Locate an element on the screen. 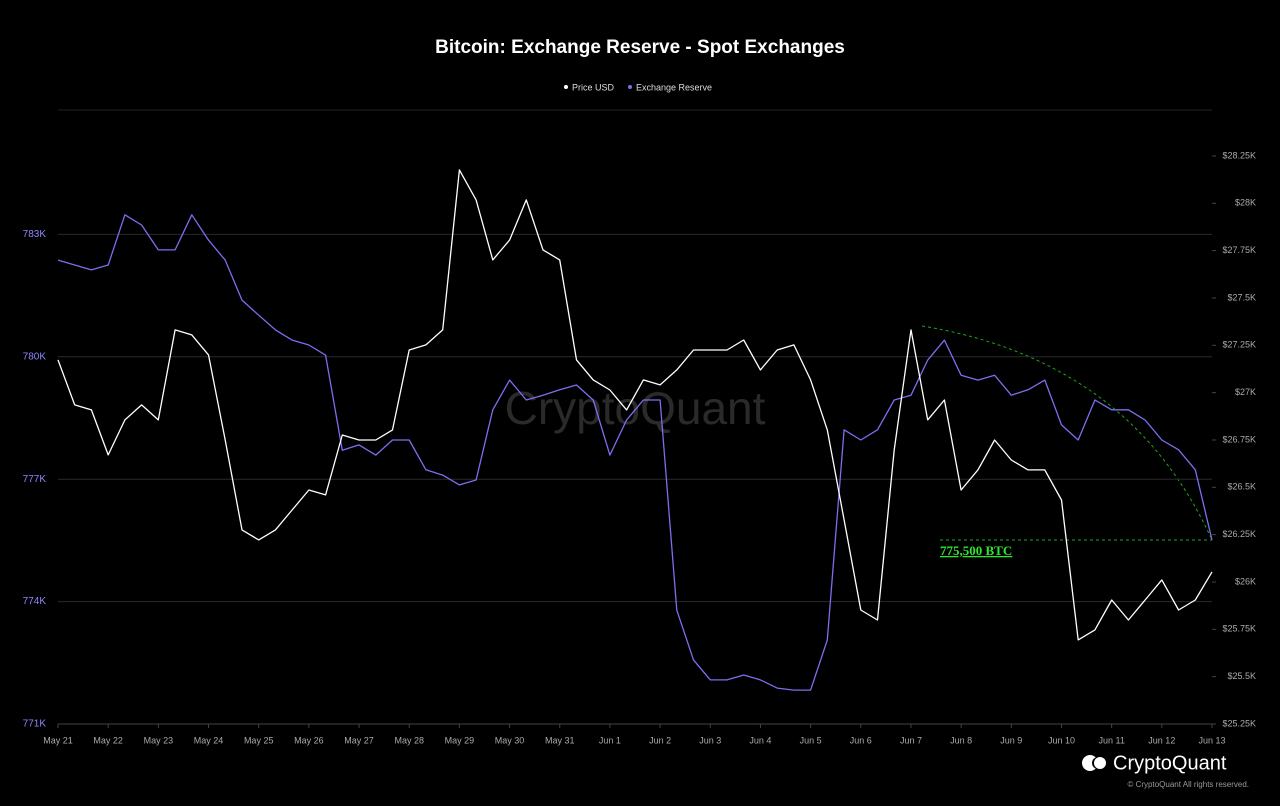  annotation: 775,500 BTC is located at coordinates (976, 550).